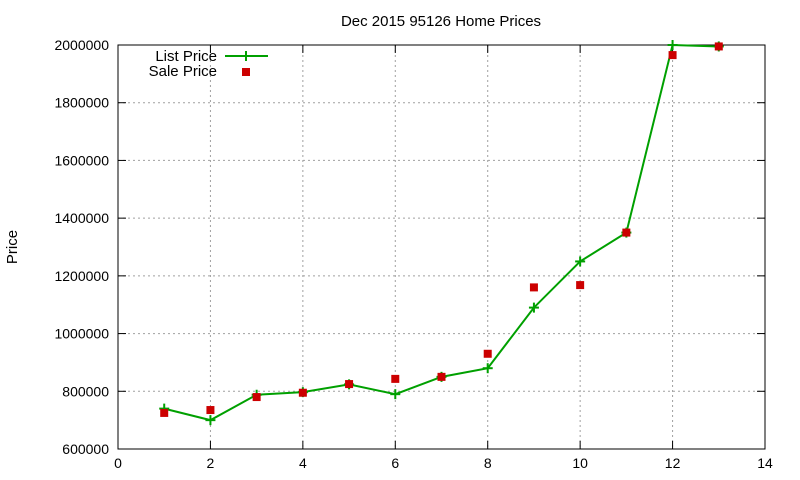 This screenshot has height=480, width=800. What do you see at coordinates (81, 276) in the screenshot?
I see `y-tick-label: 1200000` at bounding box center [81, 276].